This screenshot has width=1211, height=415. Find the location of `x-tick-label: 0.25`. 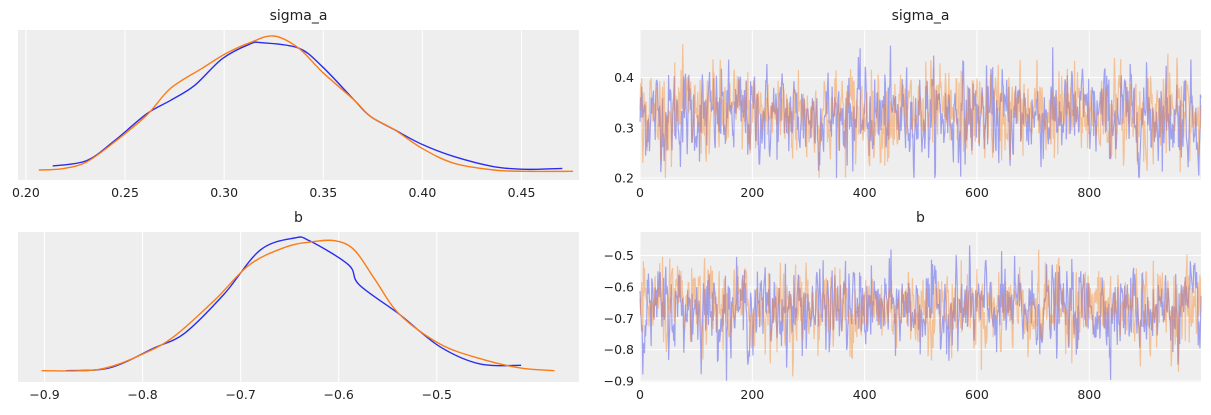

x-tick-label: 0.25 is located at coordinates (125, 192).